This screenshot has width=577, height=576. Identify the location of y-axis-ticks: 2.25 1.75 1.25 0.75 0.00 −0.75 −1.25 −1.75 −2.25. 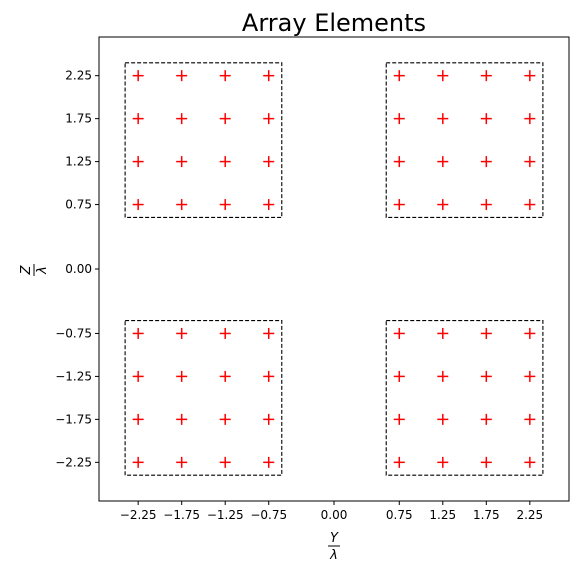
(77, 269).